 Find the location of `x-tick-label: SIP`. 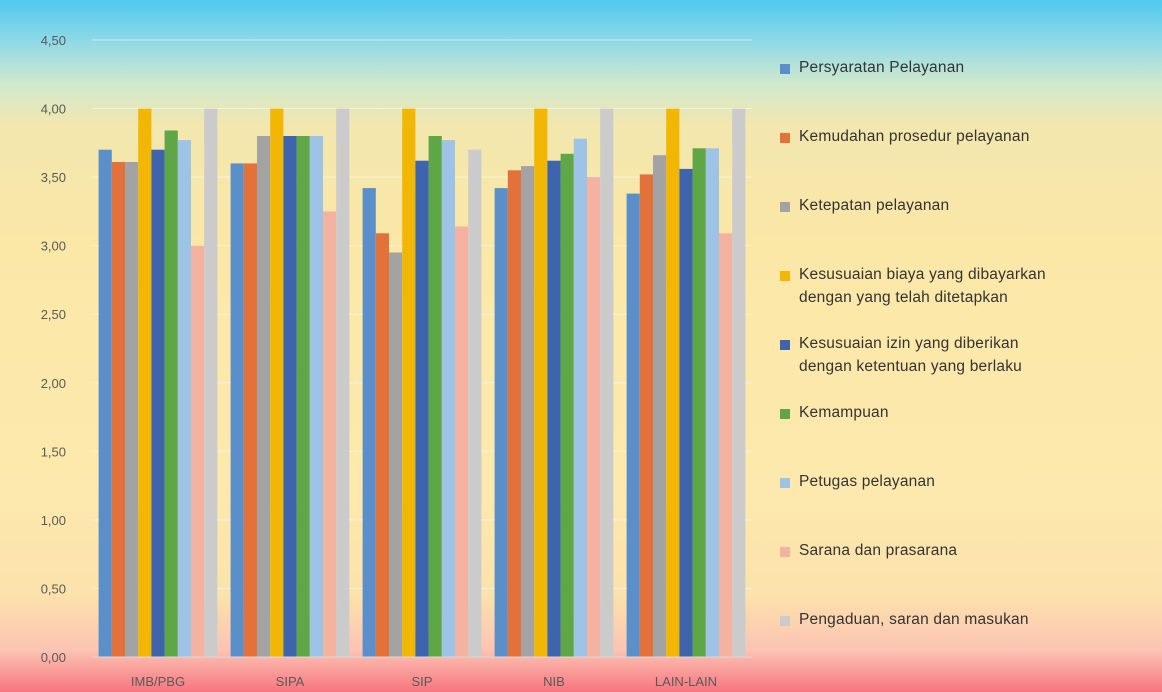

x-tick-label: SIP is located at coordinates (422, 681).